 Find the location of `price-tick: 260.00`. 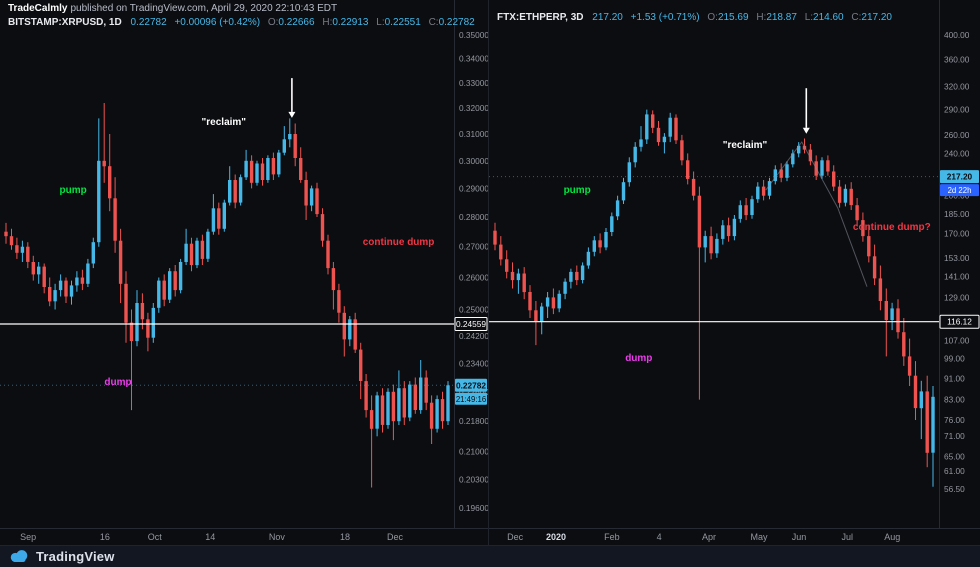

price-tick: 260.00 is located at coordinates (957, 135).